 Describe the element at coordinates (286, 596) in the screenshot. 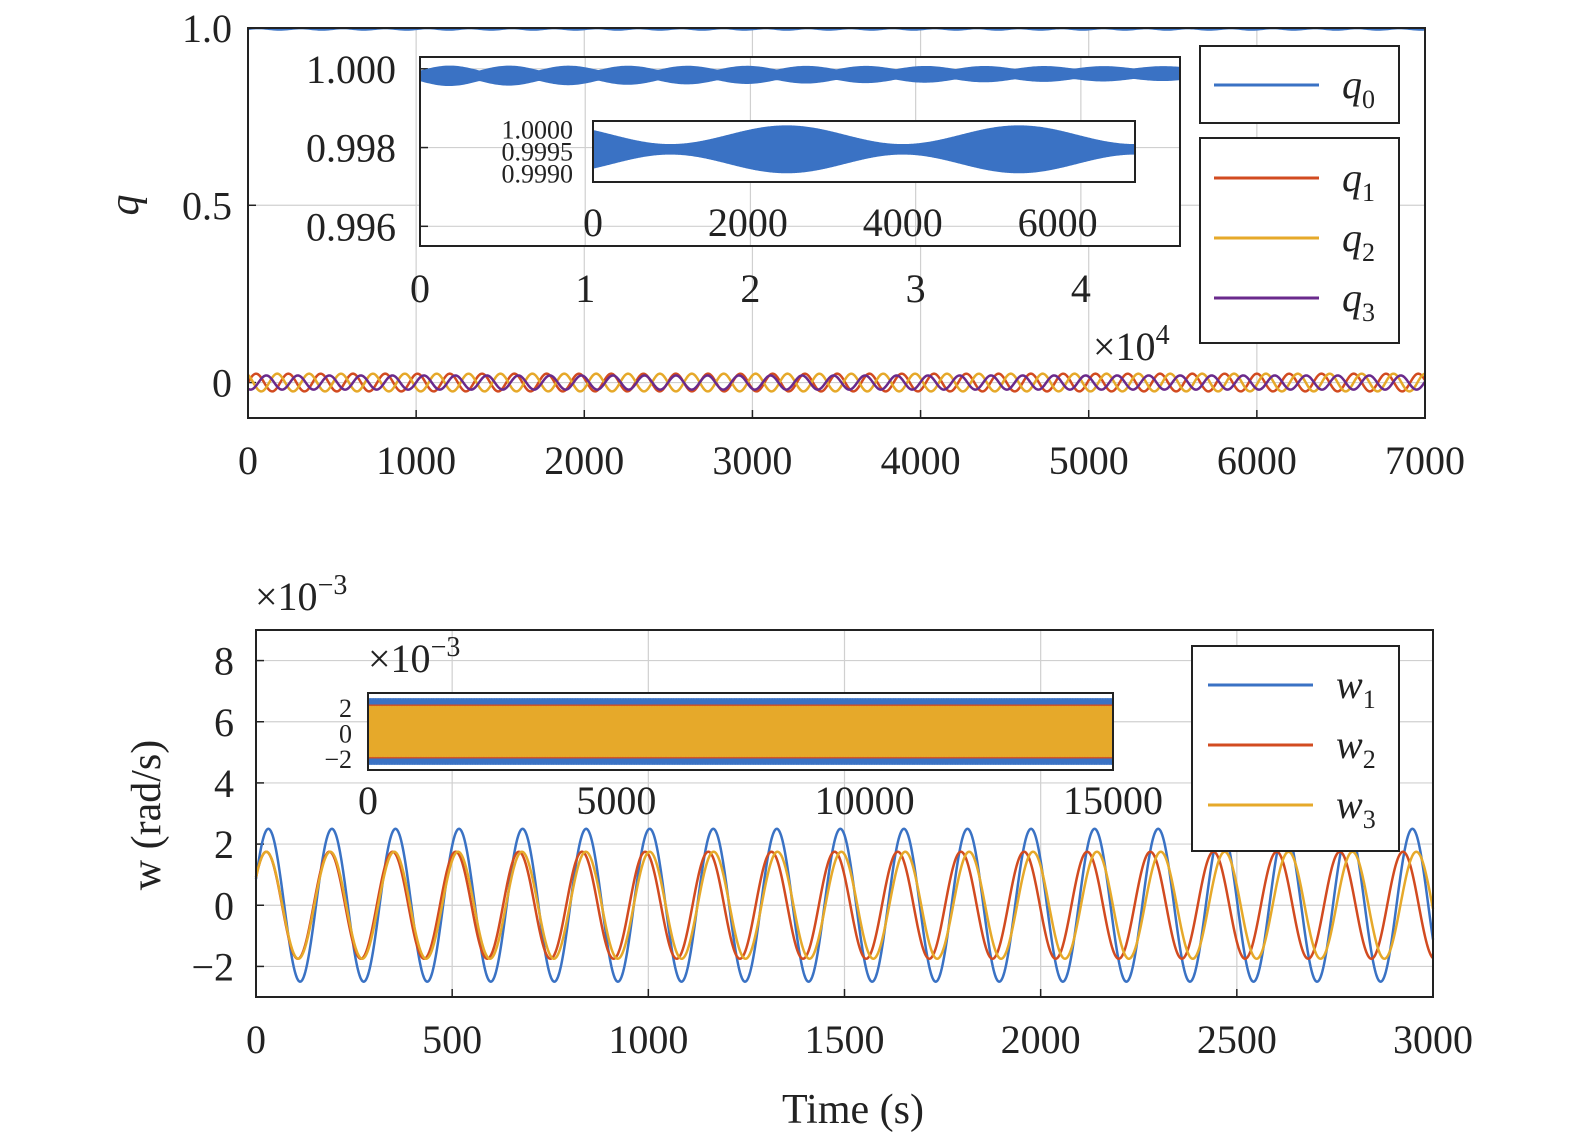

I see `bottom-y-exponent-base: ×10` at that location.